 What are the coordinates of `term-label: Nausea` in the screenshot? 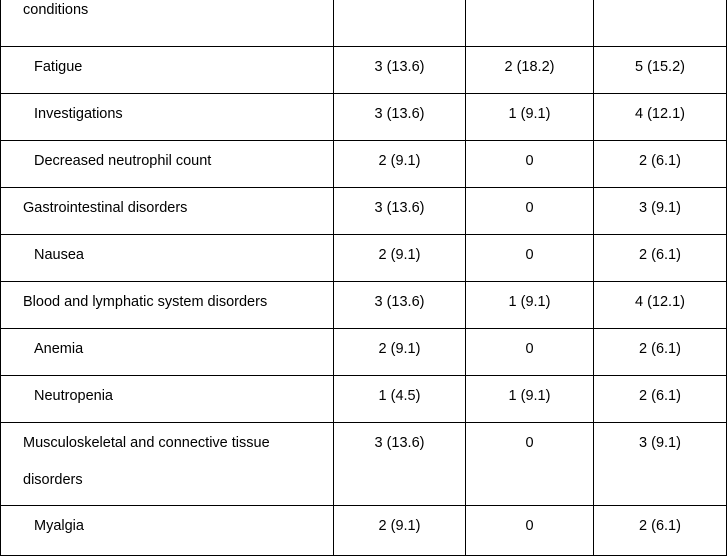 It's located at (59, 255).